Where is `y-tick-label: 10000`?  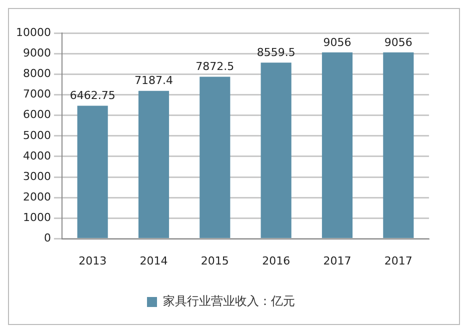 y-tick-label: 10000 is located at coordinates (33, 32).